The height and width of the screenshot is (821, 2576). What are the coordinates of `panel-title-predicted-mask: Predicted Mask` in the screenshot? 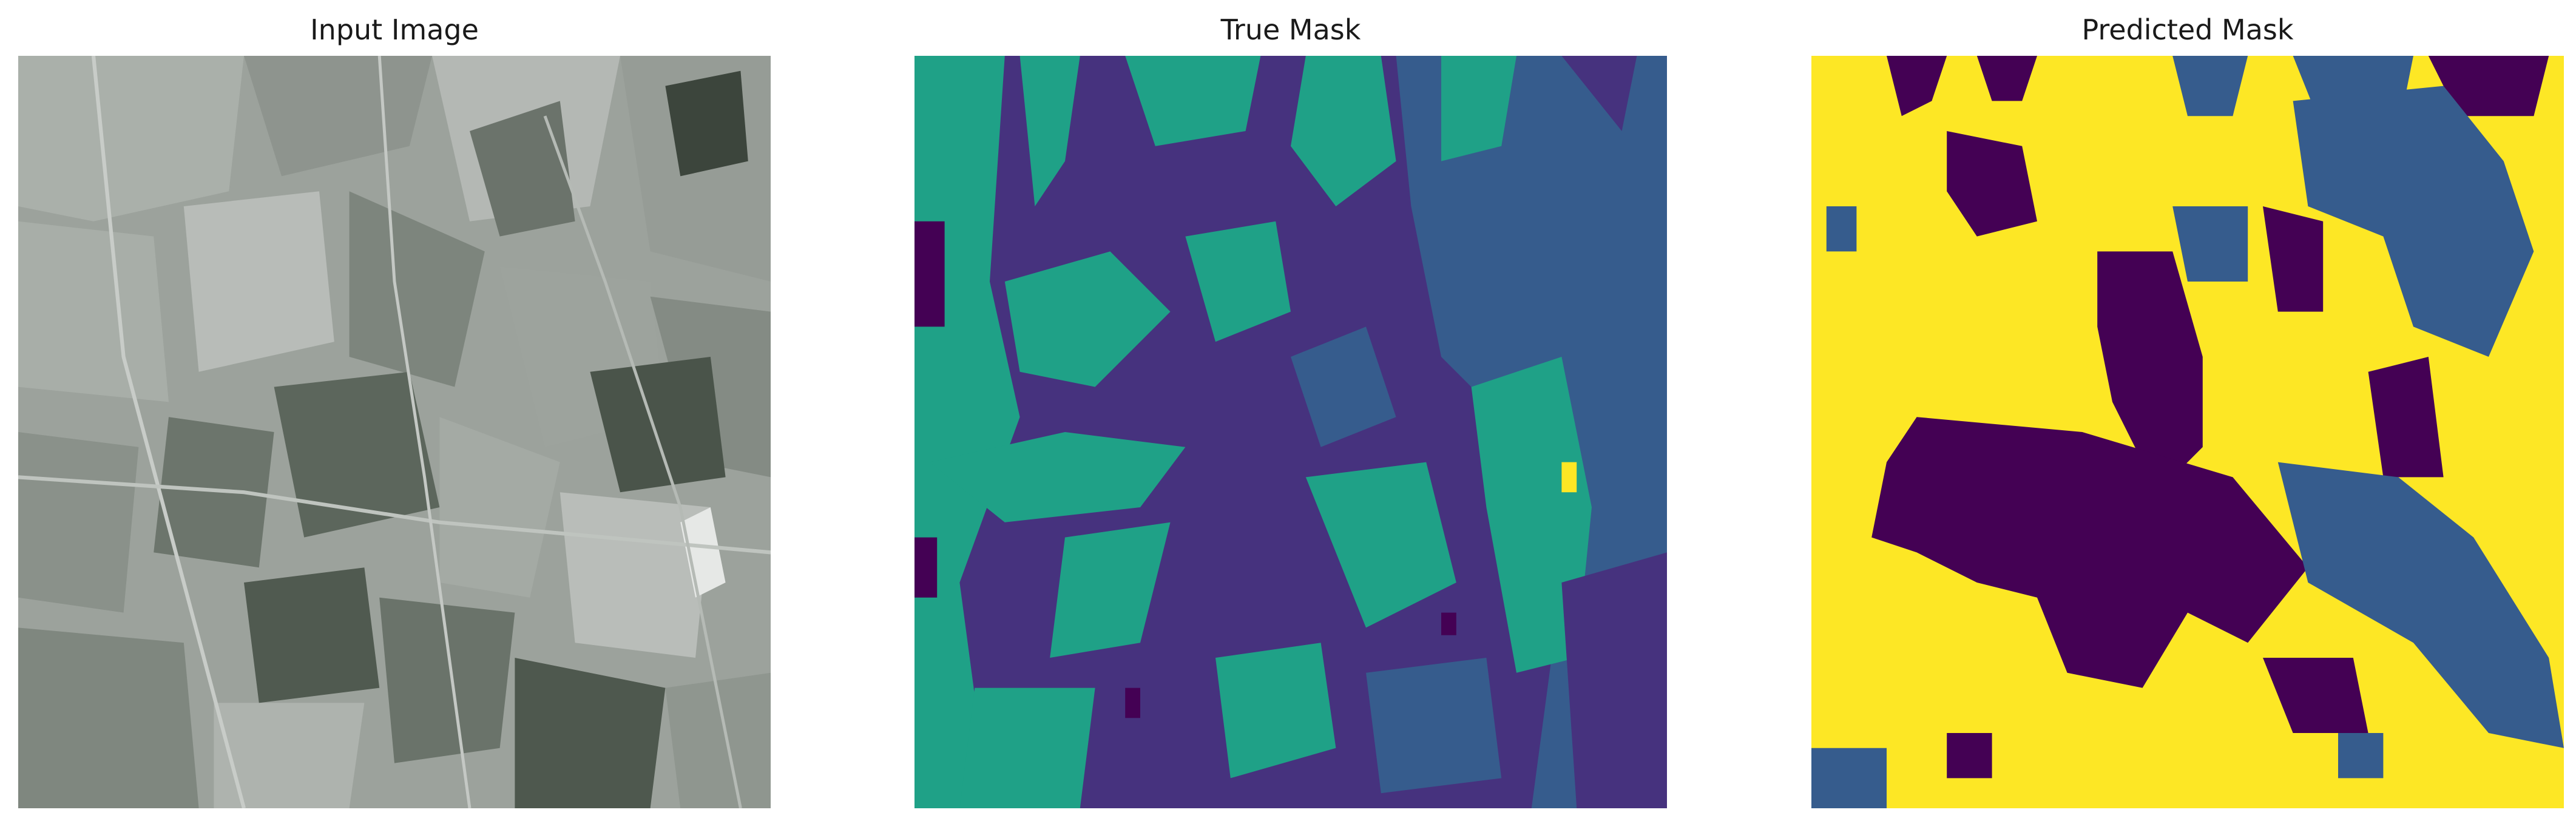 It's located at (2187, 29).